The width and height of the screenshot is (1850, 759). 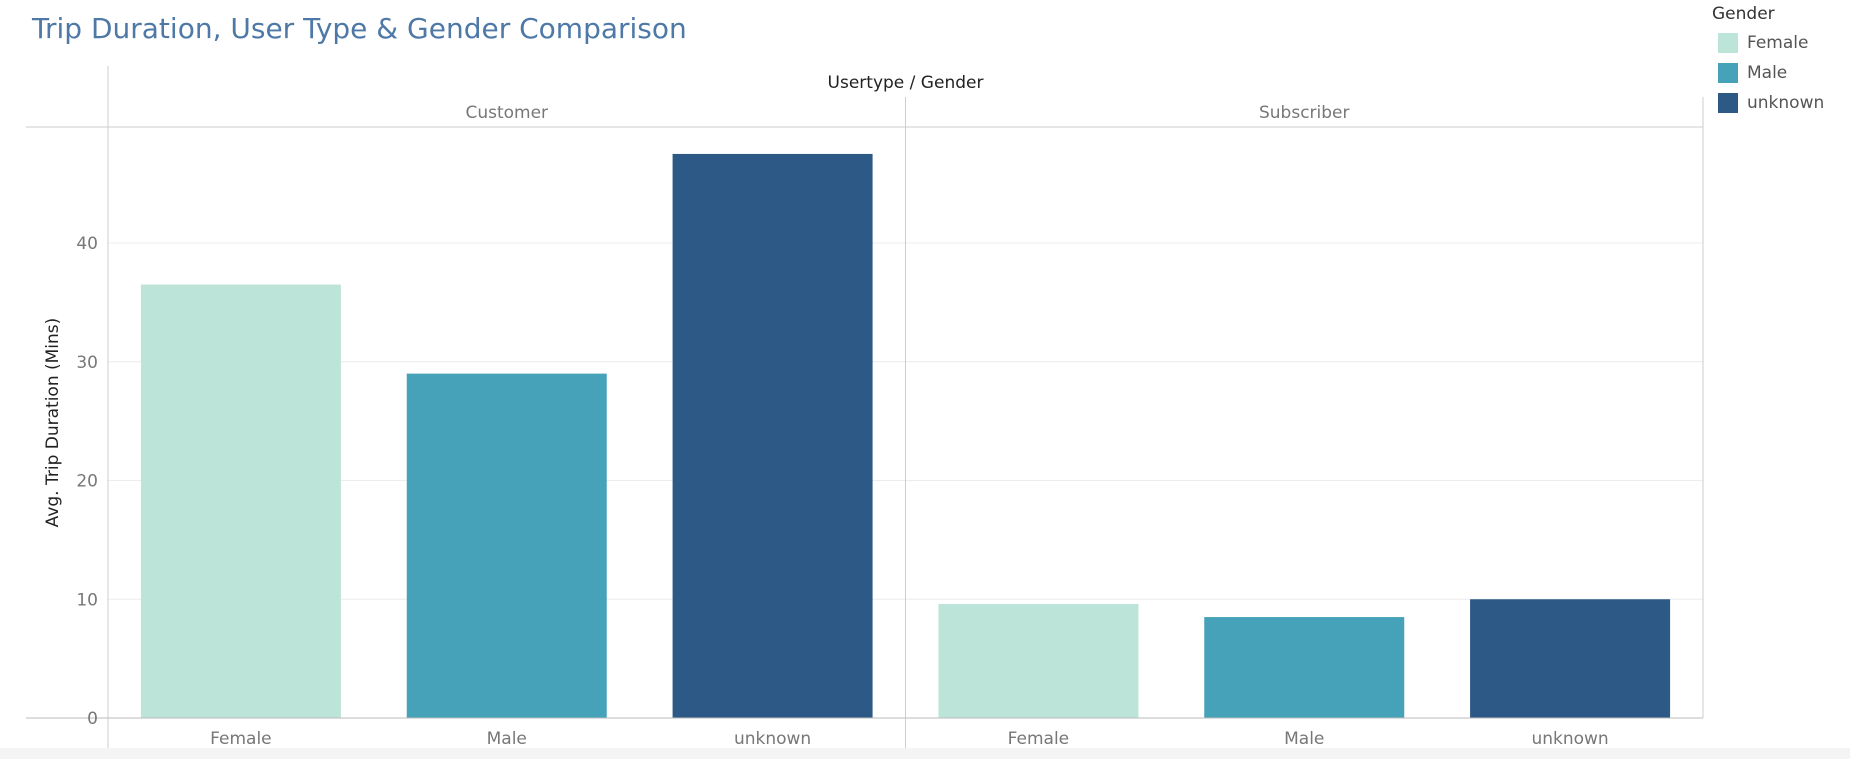 I want to click on legend-item-male: Male, so click(x=1768, y=73).